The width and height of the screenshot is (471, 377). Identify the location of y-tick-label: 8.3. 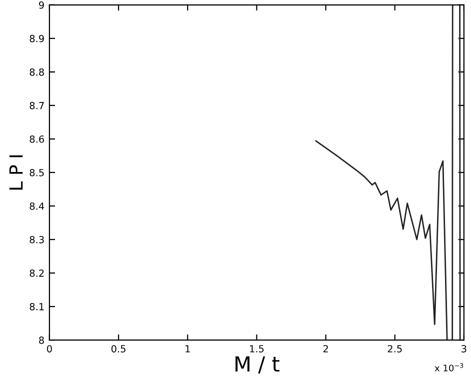
(37, 240).